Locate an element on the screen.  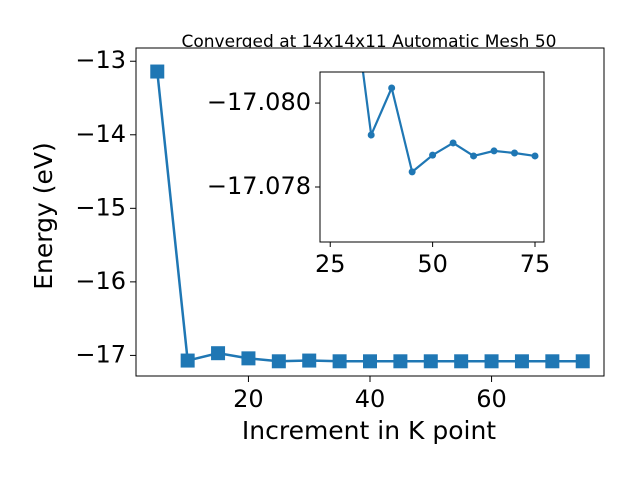
axes-frame is located at coordinates (432, 157).